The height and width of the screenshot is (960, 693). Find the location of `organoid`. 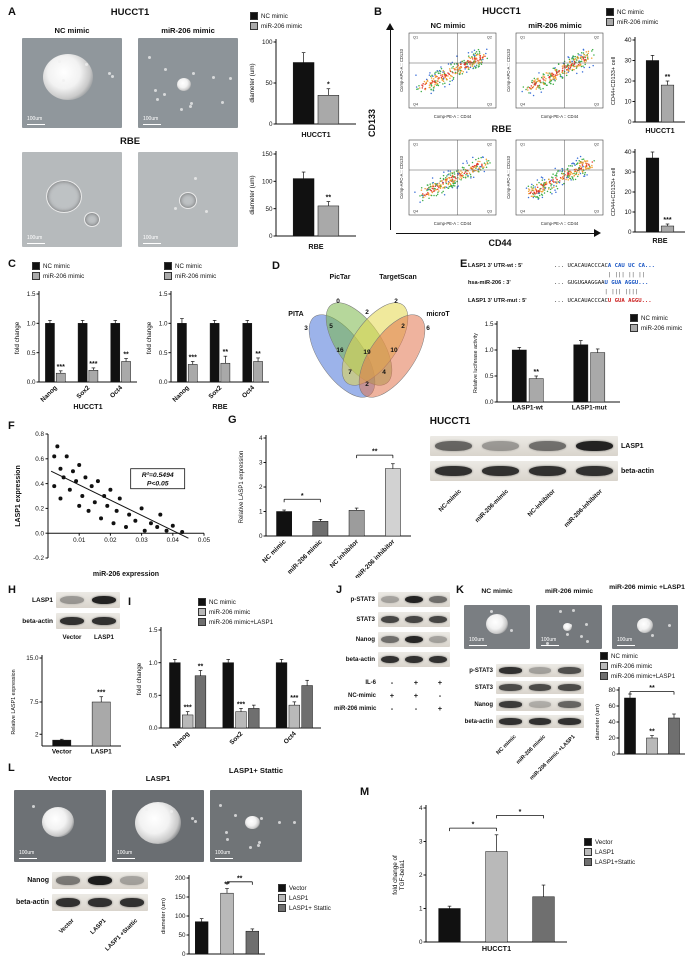

organoid is located at coordinates (64, 196).